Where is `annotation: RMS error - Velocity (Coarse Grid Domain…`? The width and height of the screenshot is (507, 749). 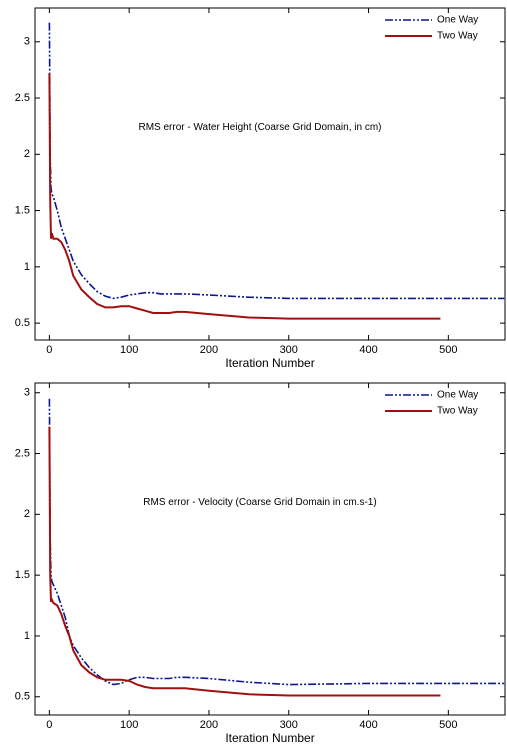
annotation: RMS error - Velocity (Coarse Grid Domain… is located at coordinates (259, 502).